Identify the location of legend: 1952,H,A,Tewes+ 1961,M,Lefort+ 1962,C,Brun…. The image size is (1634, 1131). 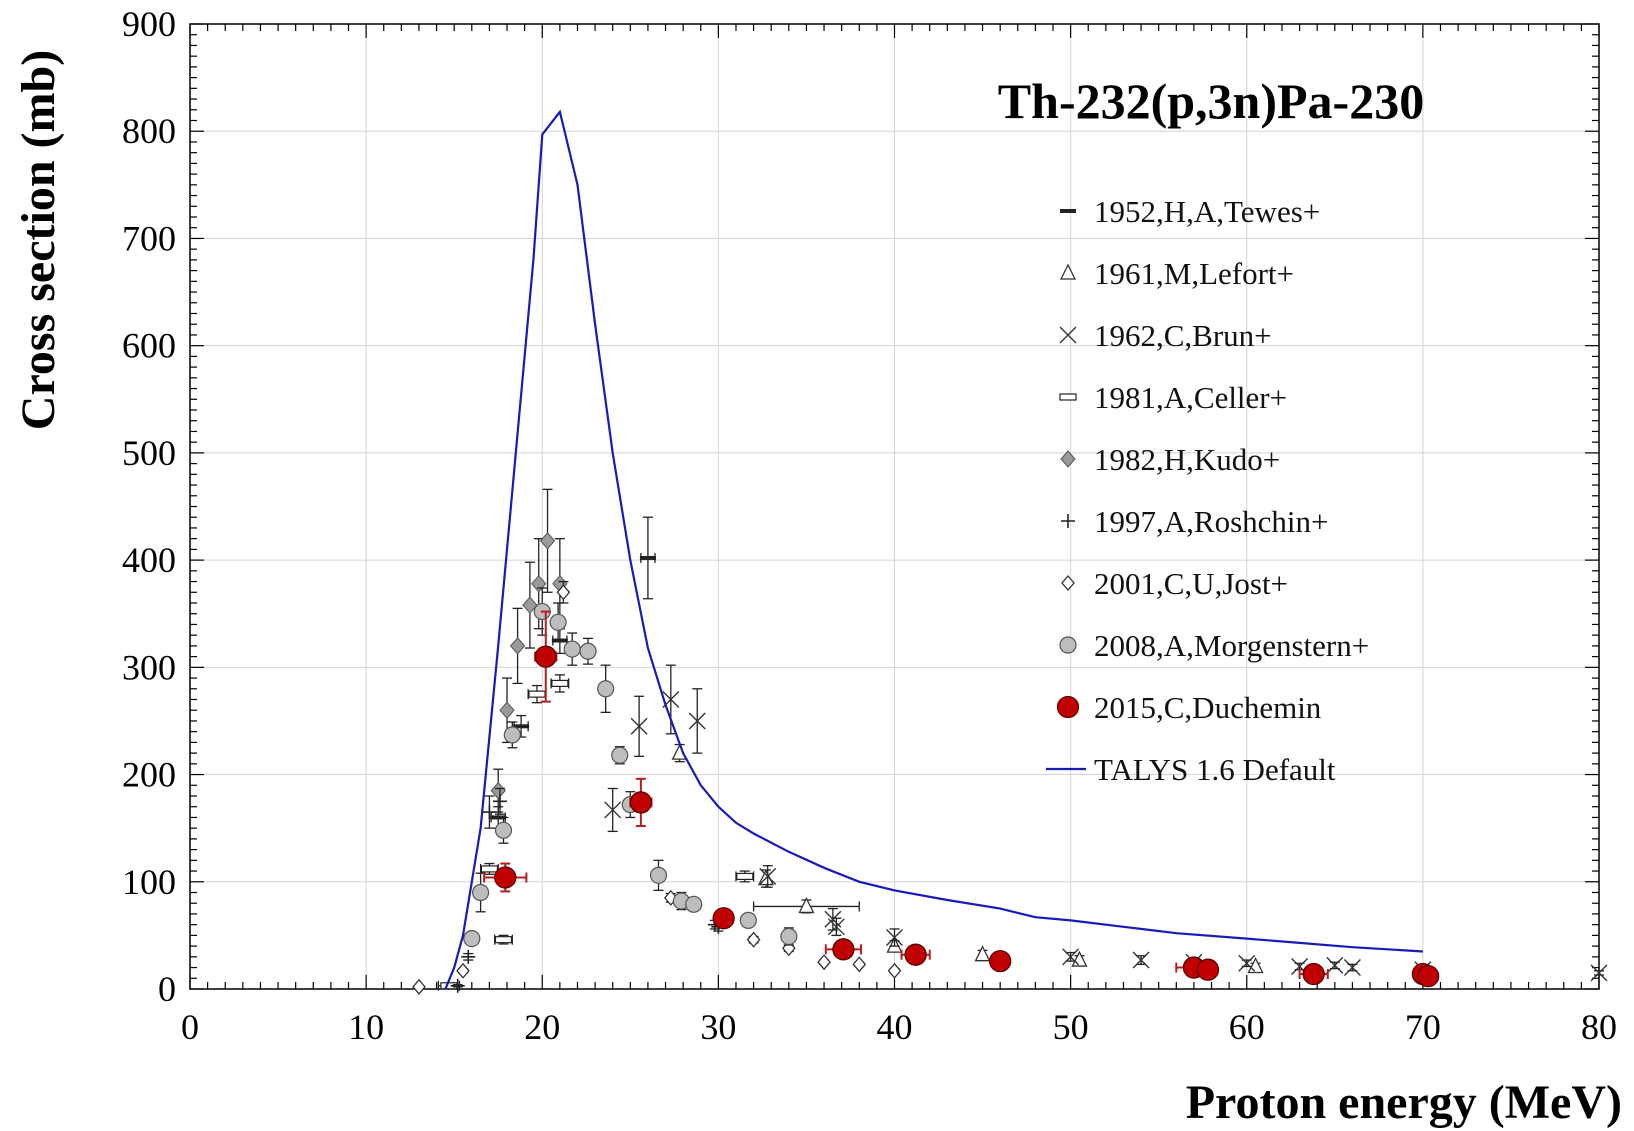
(1207, 490).